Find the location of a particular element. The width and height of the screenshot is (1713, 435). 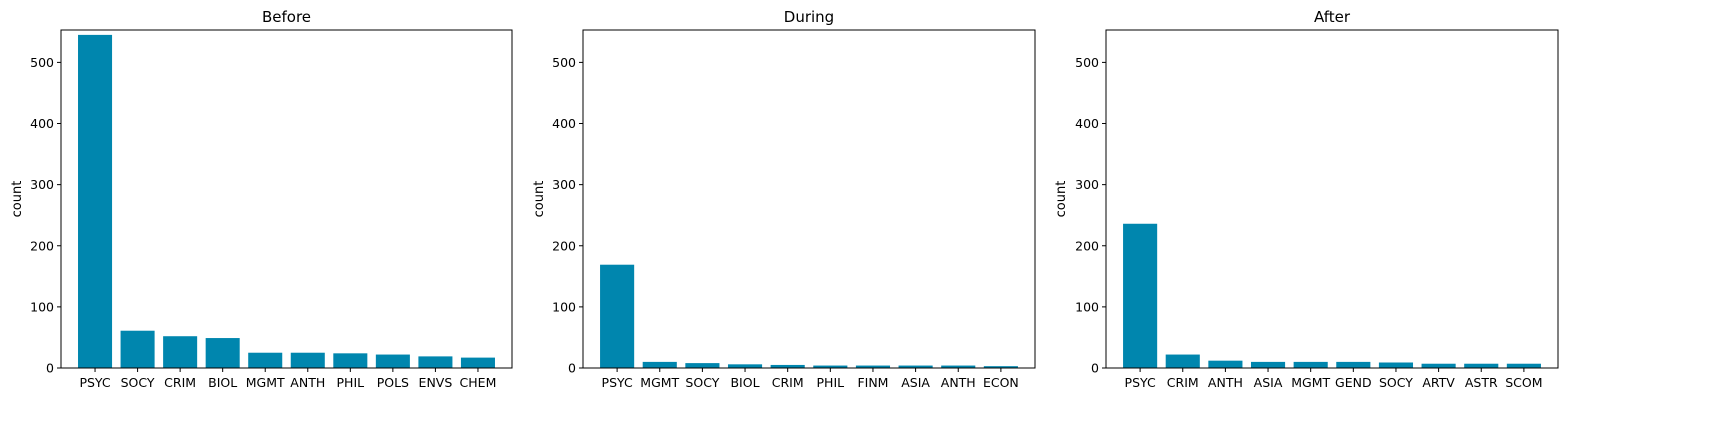

x-tick-label: ENVS is located at coordinates (436, 382).